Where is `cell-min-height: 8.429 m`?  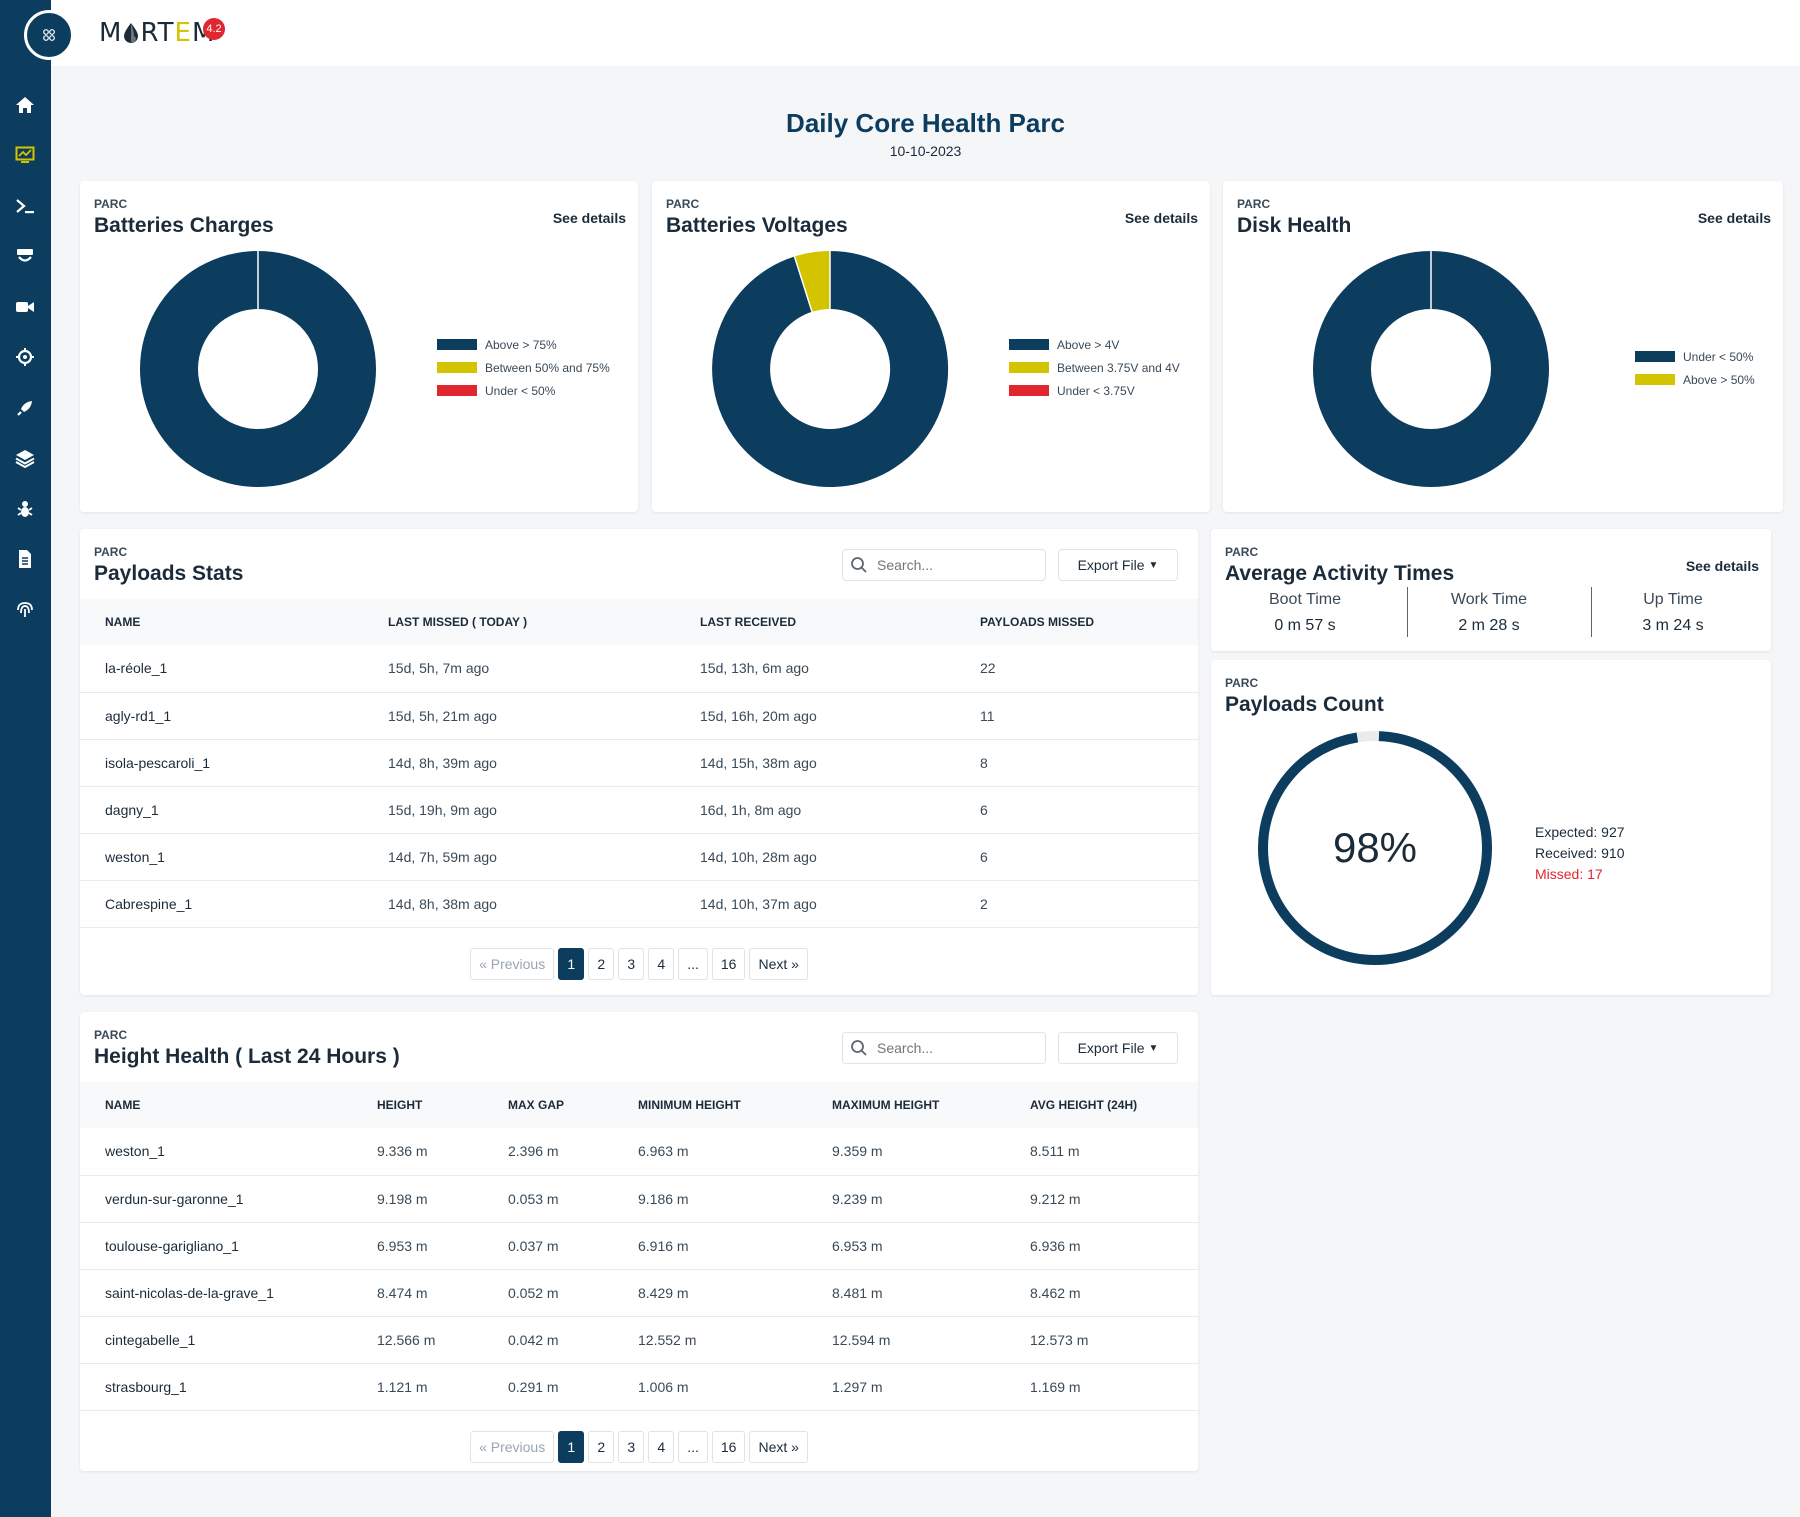 cell-min-height: 8.429 m is located at coordinates (710, 1293).